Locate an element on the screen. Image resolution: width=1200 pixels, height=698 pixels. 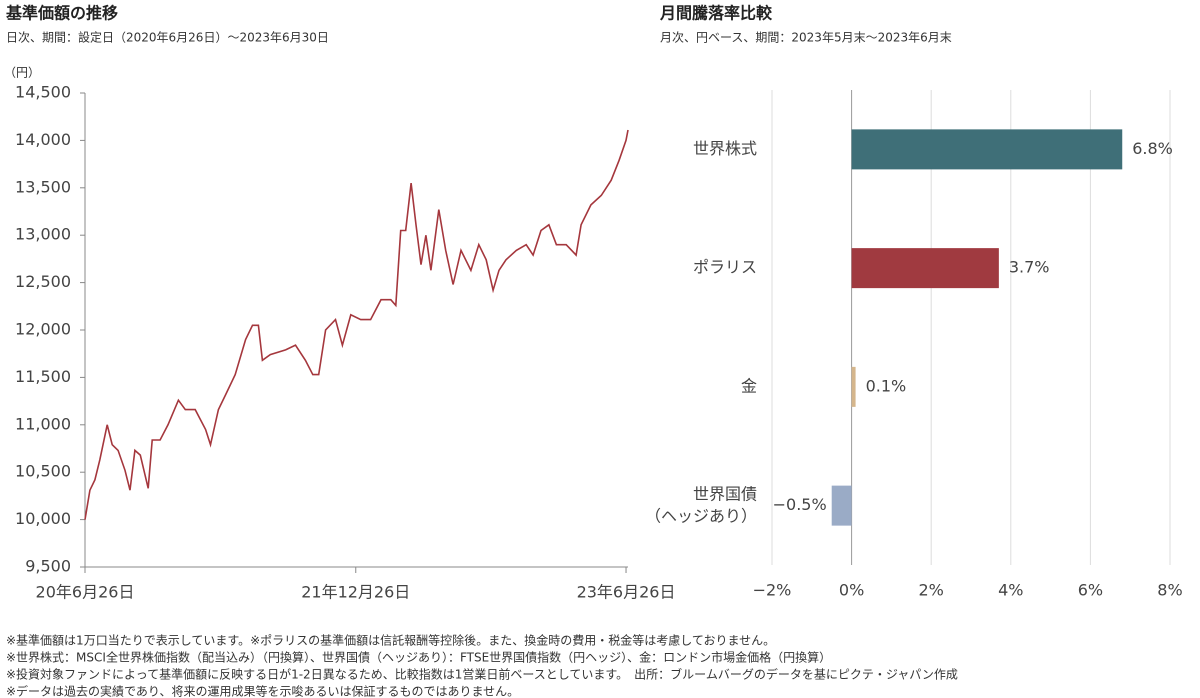
y-tick-label: 14,500 is located at coordinates (43, 92).